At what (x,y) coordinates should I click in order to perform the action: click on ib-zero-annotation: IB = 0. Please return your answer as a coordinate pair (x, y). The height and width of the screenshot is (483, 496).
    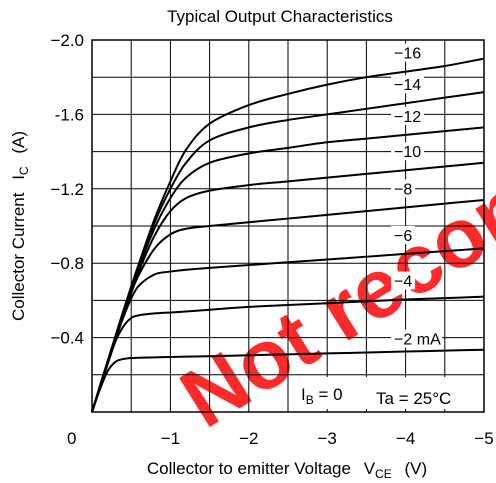
    Looking at the image, I should click on (322, 396).